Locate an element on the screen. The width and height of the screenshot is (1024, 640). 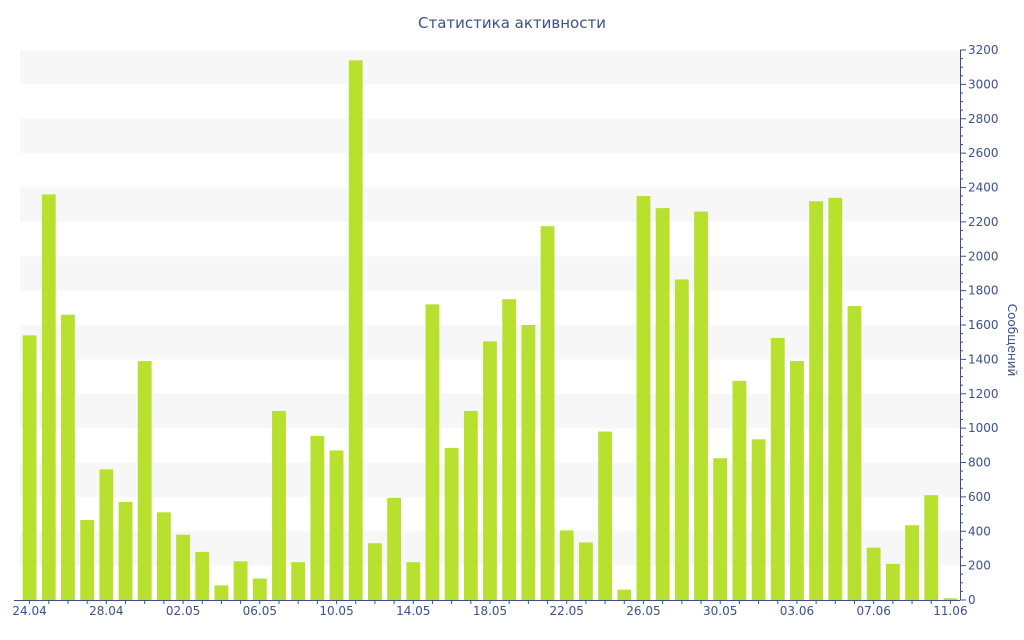
y-tick-label: 1600 is located at coordinates (983, 325).